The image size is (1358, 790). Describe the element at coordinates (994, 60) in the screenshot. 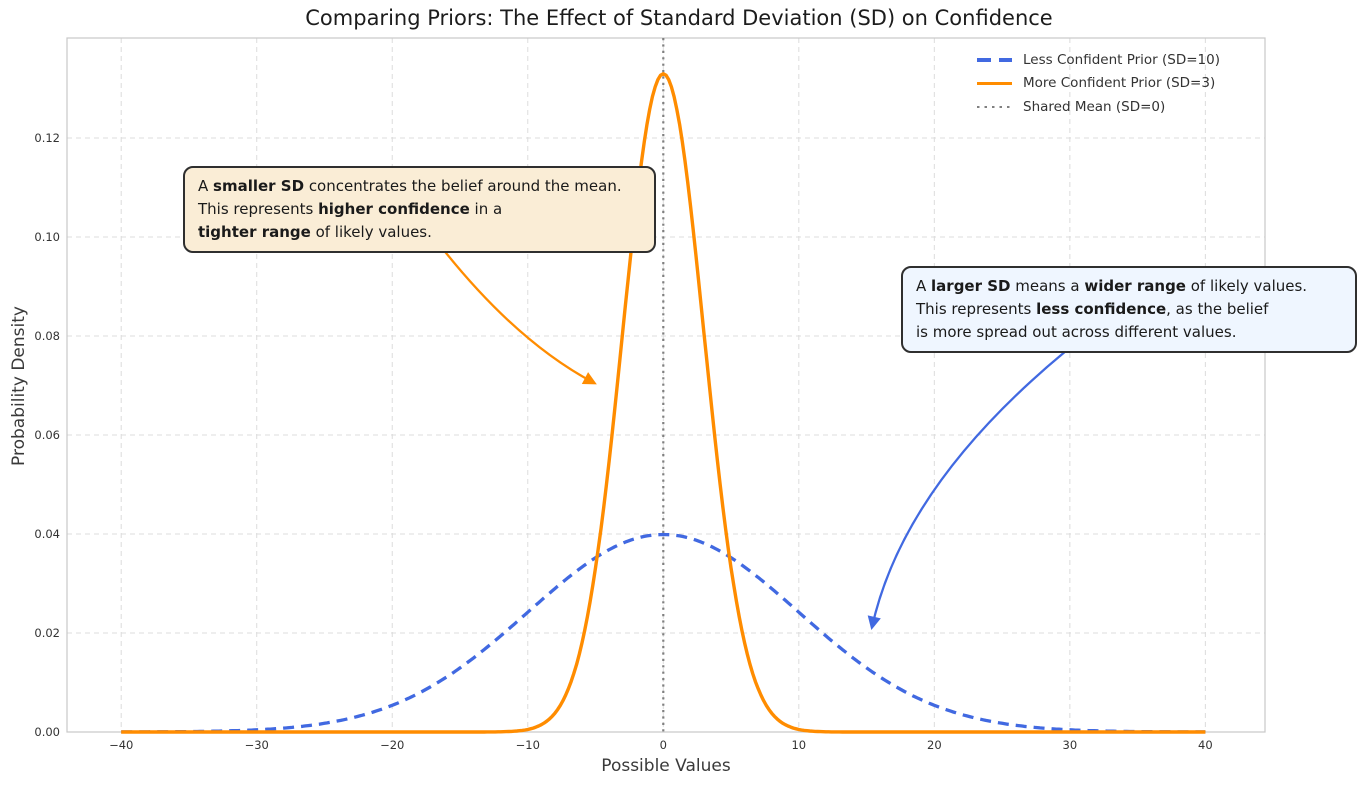

I see `dashed-line-swatch` at that location.